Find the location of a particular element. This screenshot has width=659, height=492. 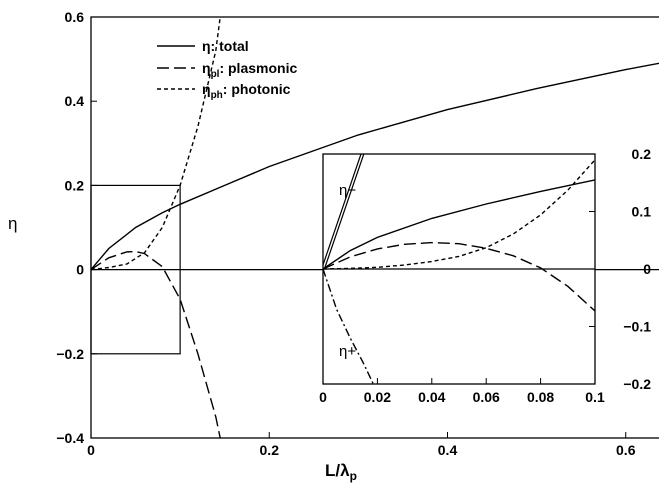

inset-x-tick-label: 0.1 is located at coordinates (595, 397).